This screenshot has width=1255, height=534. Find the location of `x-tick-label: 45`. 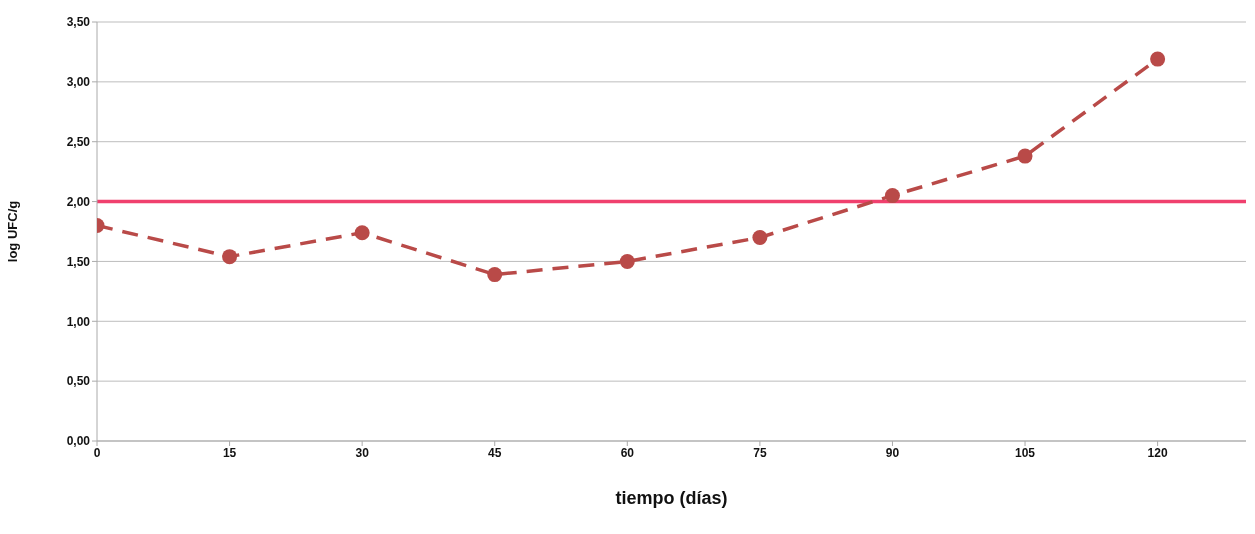

x-tick-label: 45 is located at coordinates (495, 452).